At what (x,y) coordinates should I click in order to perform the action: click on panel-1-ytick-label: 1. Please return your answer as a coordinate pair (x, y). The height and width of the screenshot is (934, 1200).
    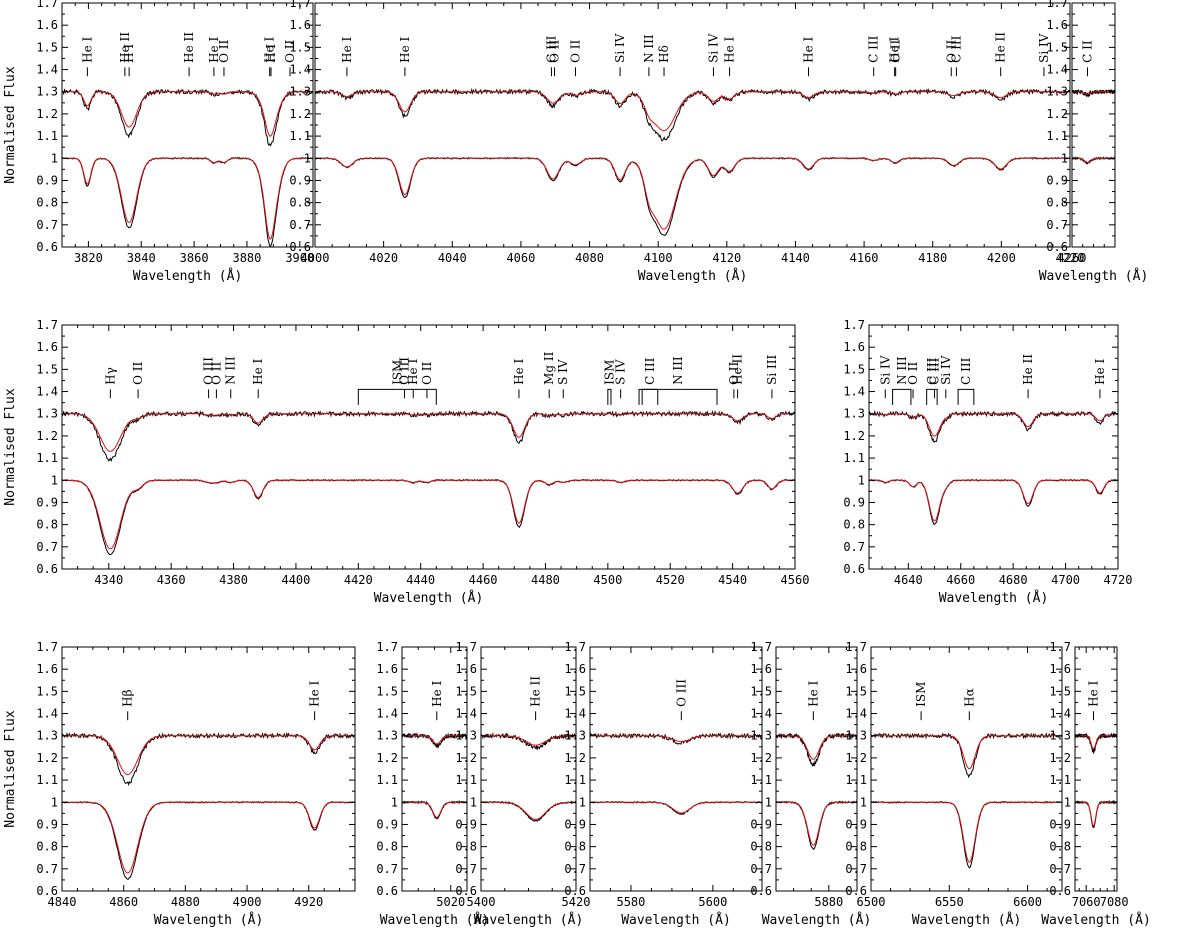
    Looking at the image, I should click on (307, 158).